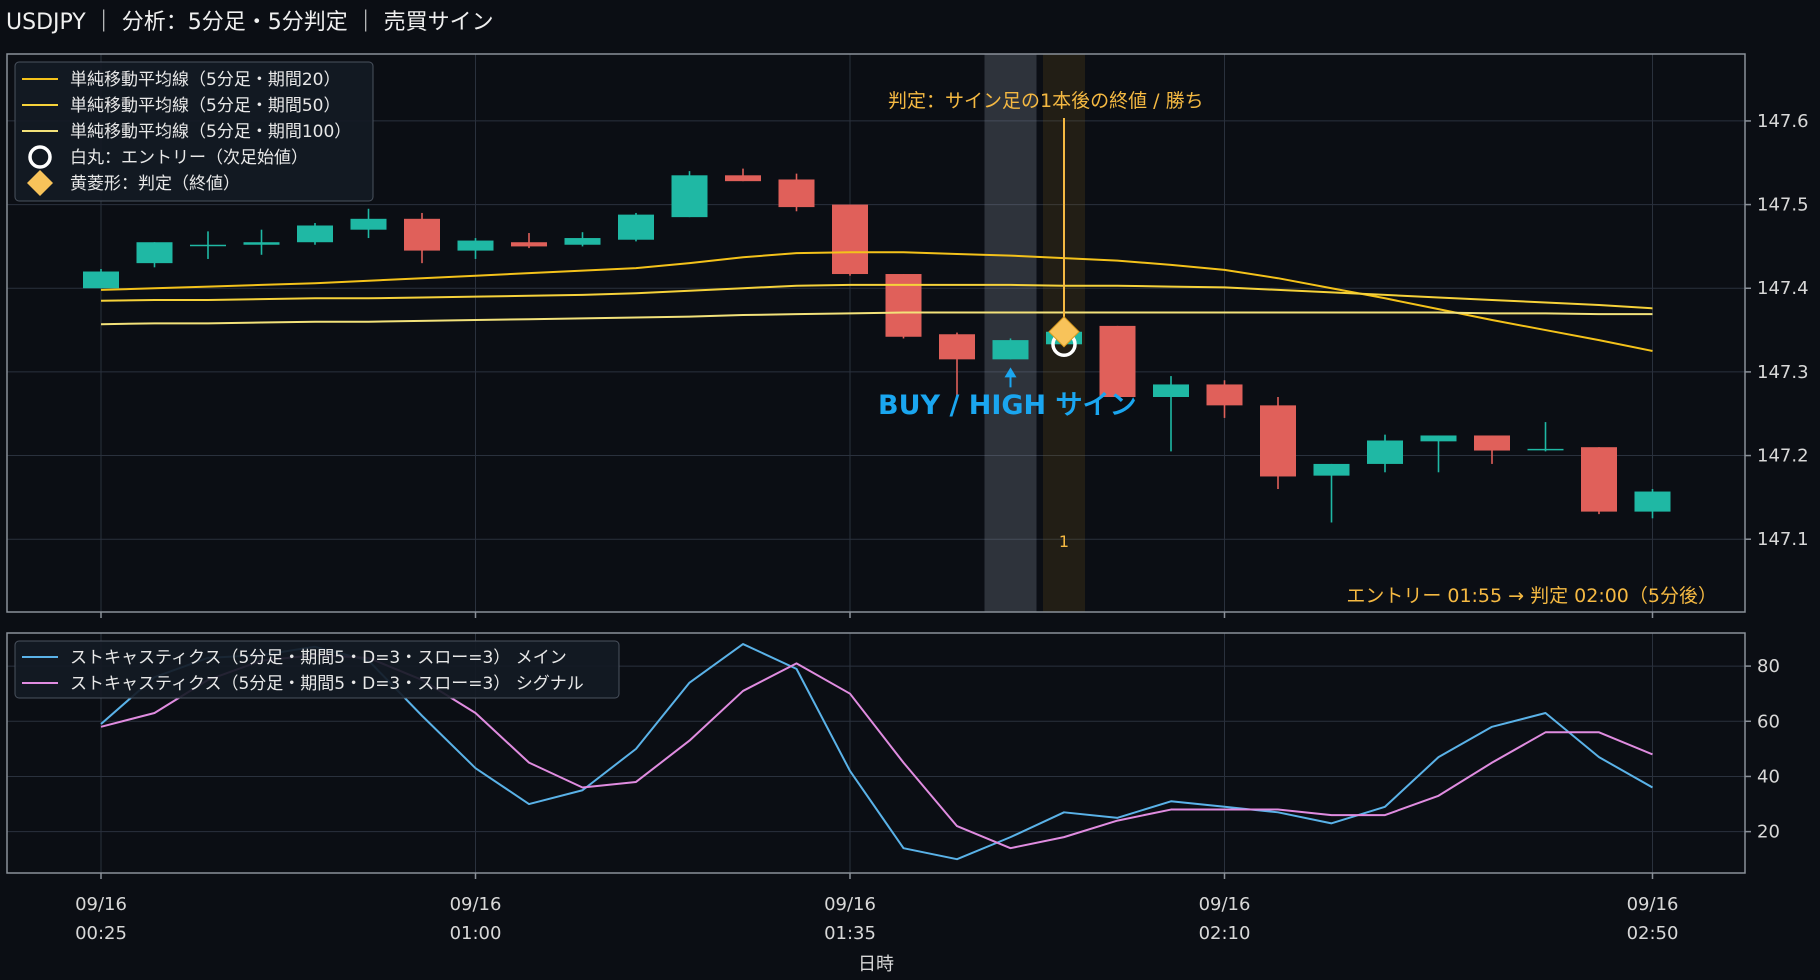 Image resolution: width=1820 pixels, height=980 pixels. I want to click on price-legend-item: 白丸：エントリー（次足始値）, so click(168, 157).